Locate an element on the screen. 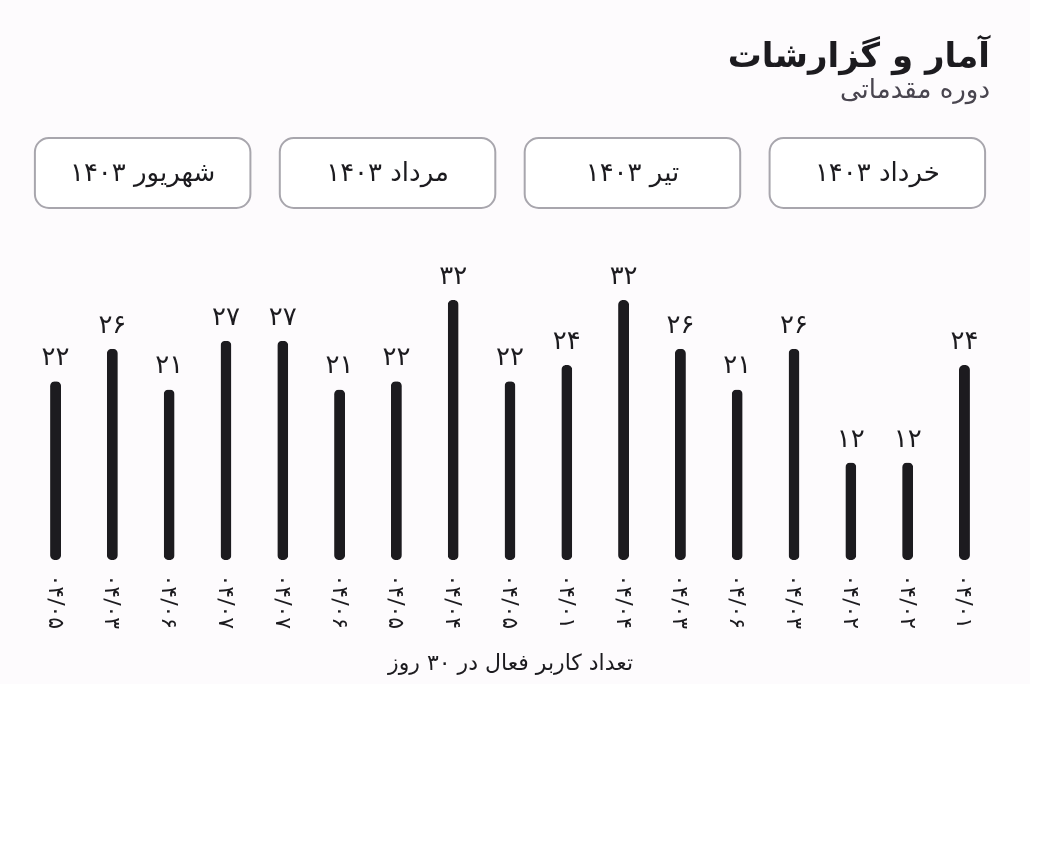  text: مرداد ۱۴۰۳ is located at coordinates (387, 172).